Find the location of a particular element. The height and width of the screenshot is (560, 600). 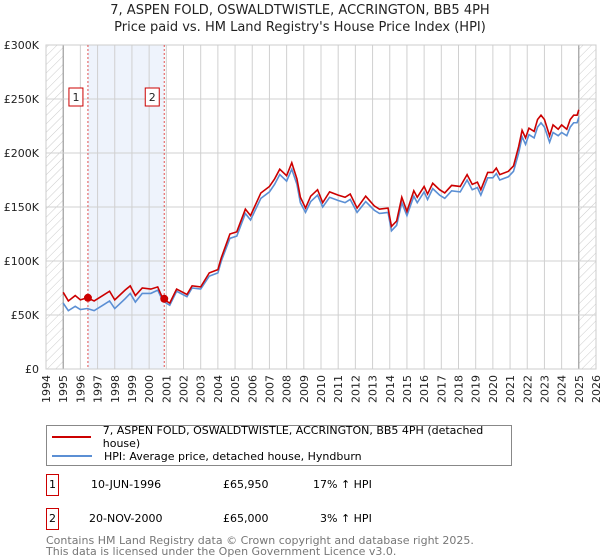

x-tick-label: 2012 is located at coordinates (355, 389).